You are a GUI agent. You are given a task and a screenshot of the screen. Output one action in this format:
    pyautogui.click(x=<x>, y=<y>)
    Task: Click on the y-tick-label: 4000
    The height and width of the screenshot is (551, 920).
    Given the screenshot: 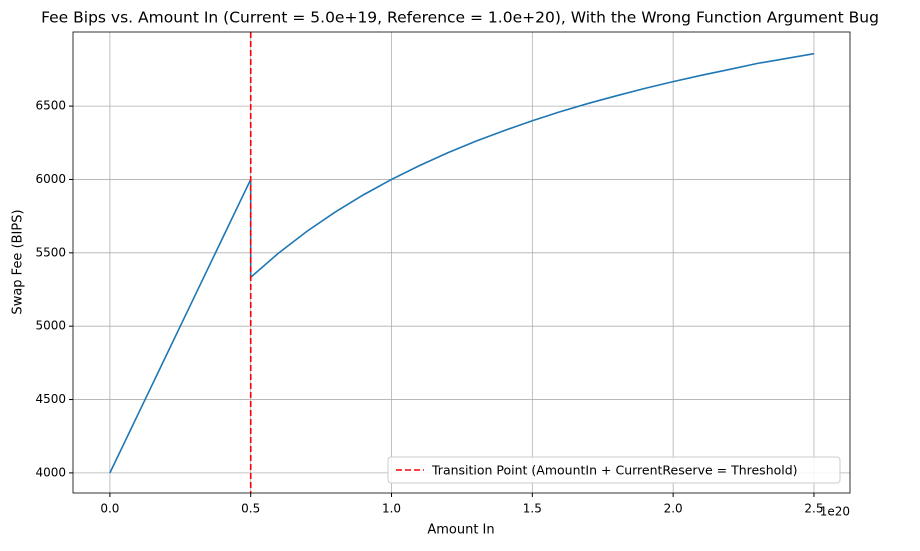 What is the action you would take?
    pyautogui.click(x=50, y=472)
    